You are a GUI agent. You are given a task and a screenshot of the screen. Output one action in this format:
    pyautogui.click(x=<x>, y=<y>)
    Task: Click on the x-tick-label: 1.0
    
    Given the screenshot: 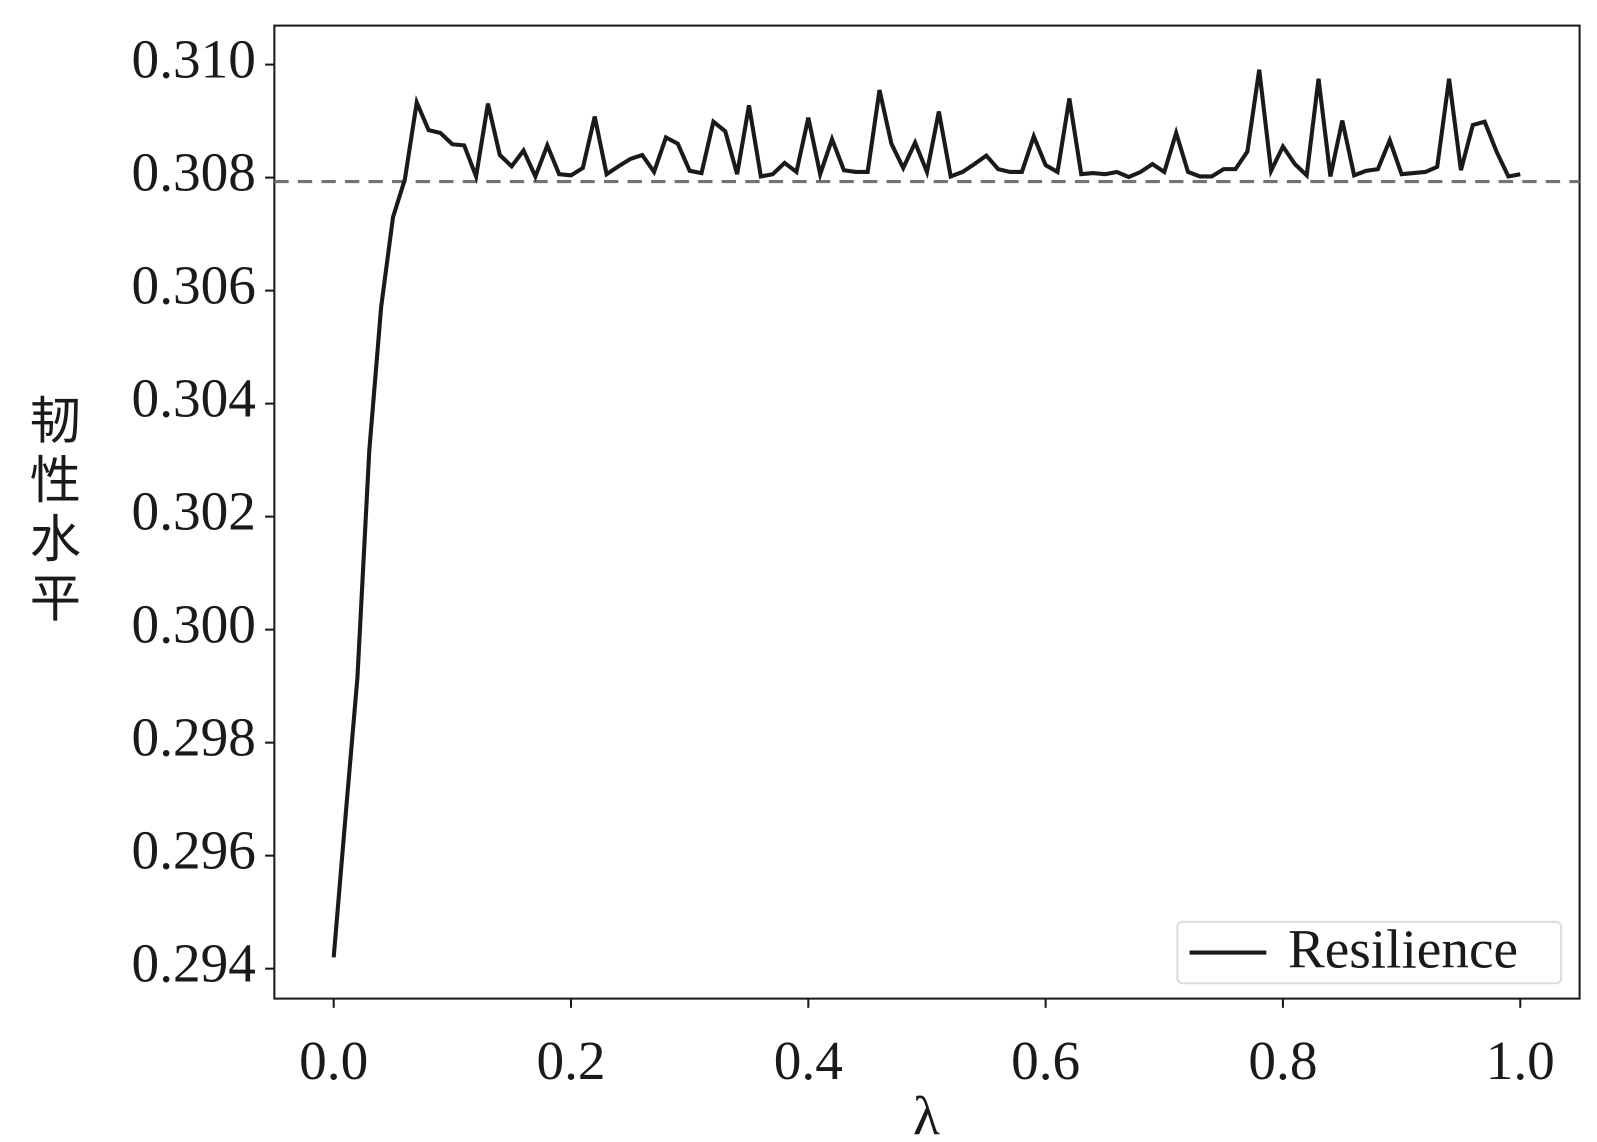 What is the action you would take?
    pyautogui.click(x=1520, y=1060)
    